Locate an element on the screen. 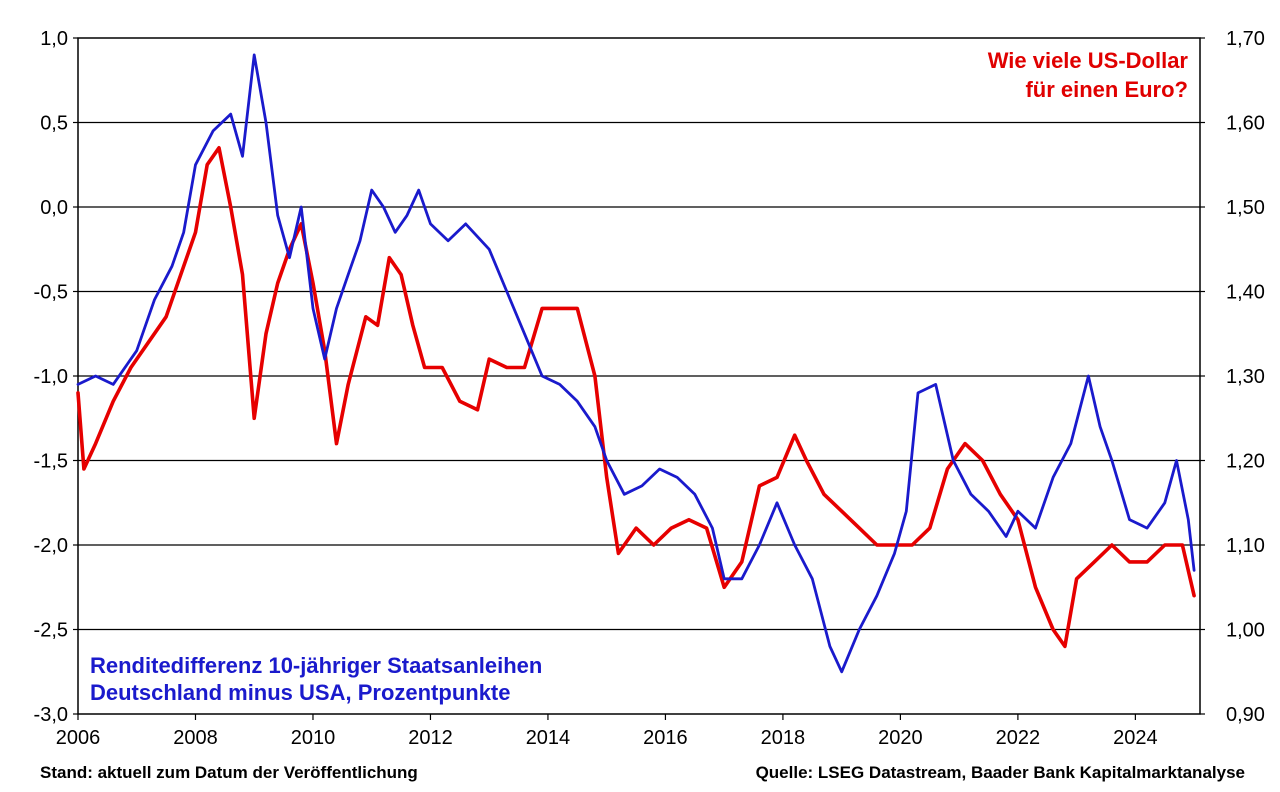 The height and width of the screenshot is (792, 1280). right-tick-label: 1,30 is located at coordinates (1245, 377).